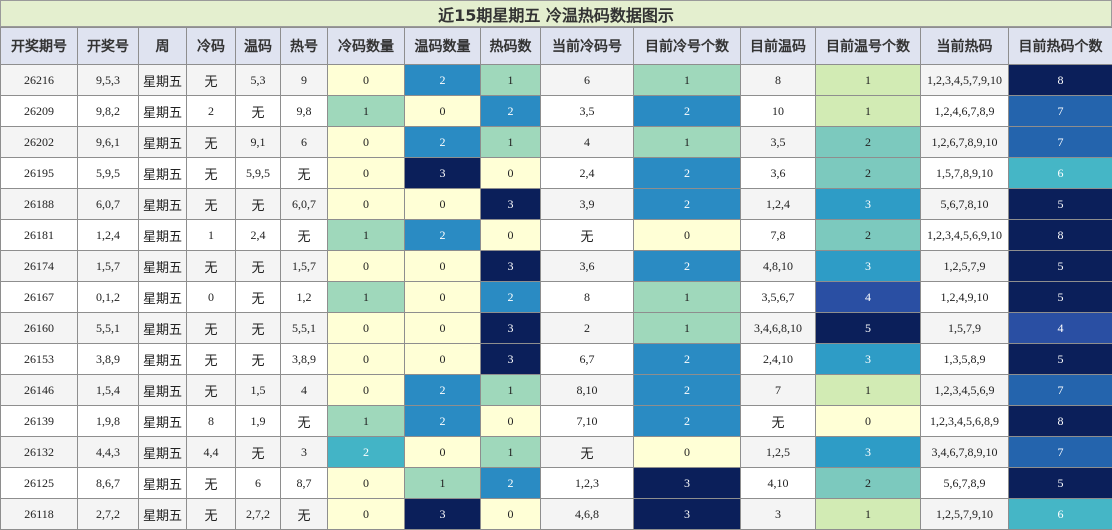 The width and height of the screenshot is (1112, 530). What do you see at coordinates (108, 142) in the screenshot?
I see `table-cell: 9,6,1` at bounding box center [108, 142].